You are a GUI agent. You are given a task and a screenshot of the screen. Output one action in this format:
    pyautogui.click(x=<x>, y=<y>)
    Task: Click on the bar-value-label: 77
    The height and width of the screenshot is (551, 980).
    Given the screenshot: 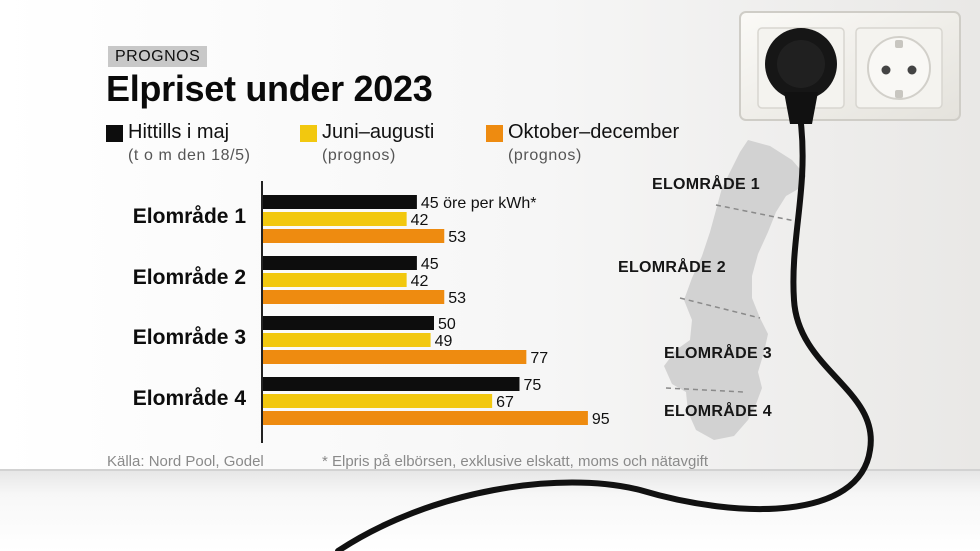 What is the action you would take?
    pyautogui.click(x=539, y=358)
    